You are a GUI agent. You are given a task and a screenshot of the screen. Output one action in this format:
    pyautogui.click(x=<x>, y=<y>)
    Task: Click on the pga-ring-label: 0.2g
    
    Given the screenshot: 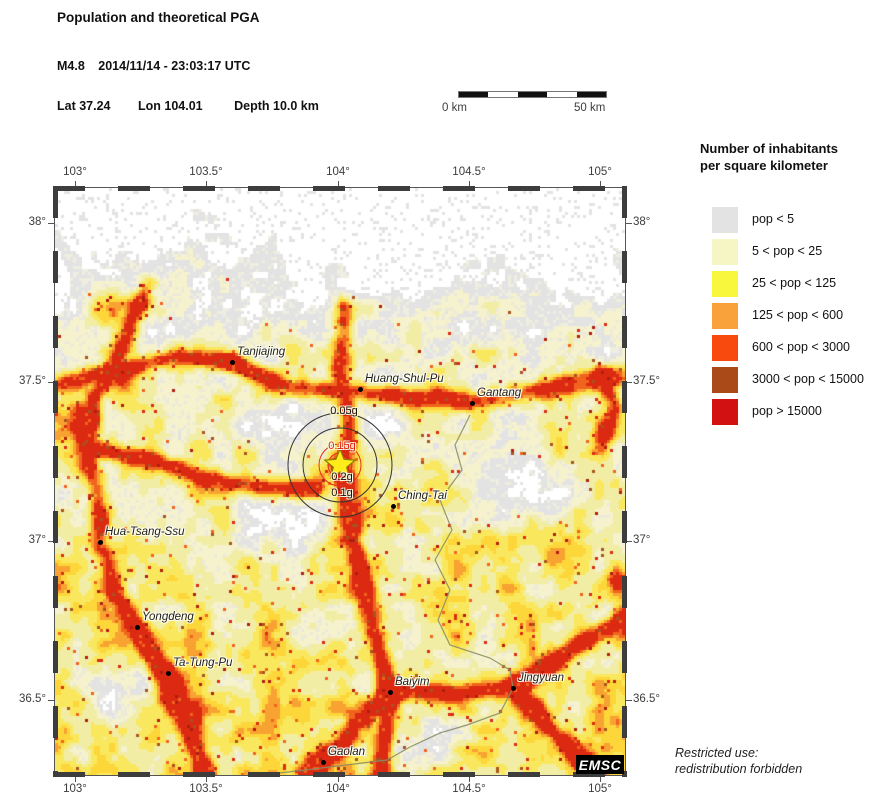 What is the action you would take?
    pyautogui.click(x=342, y=477)
    